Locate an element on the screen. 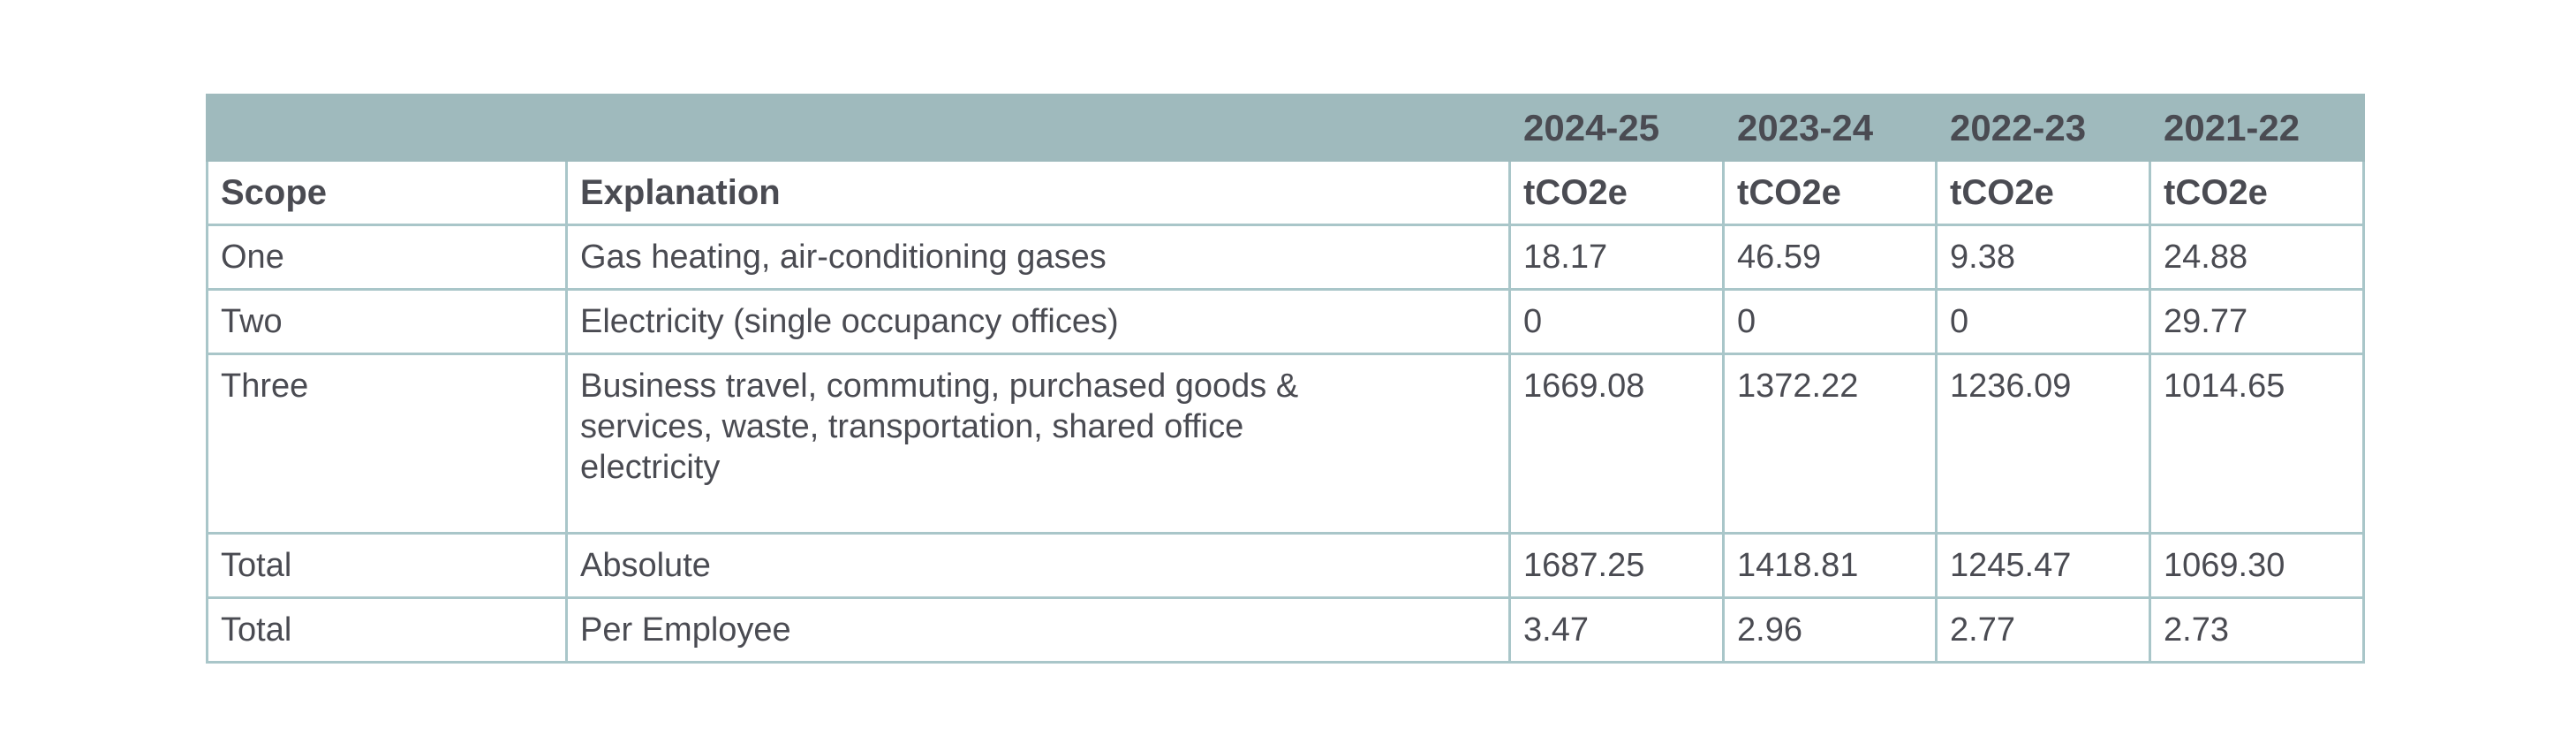 This screenshot has width=2576, height=736. value-cell: 29.77 is located at coordinates (2257, 321).